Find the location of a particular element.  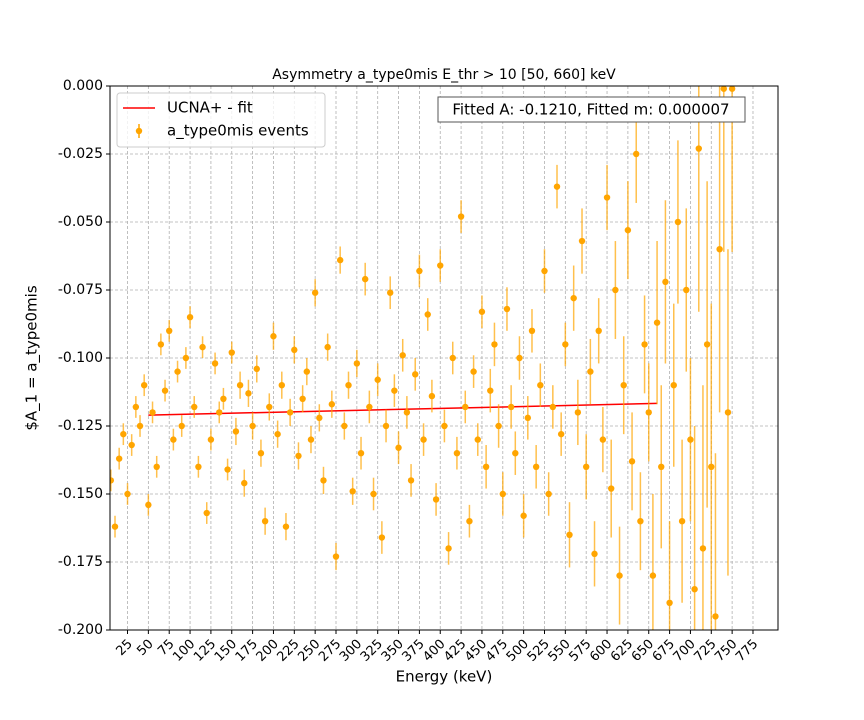

fit-line is located at coordinates (403, 409).